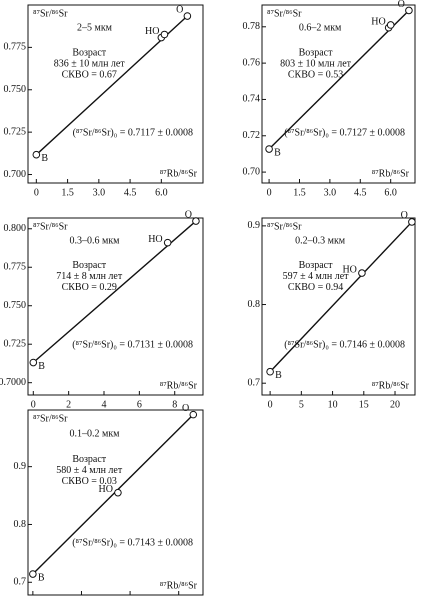  I want to click on y-tick-label: 0.76, so click(252, 62).